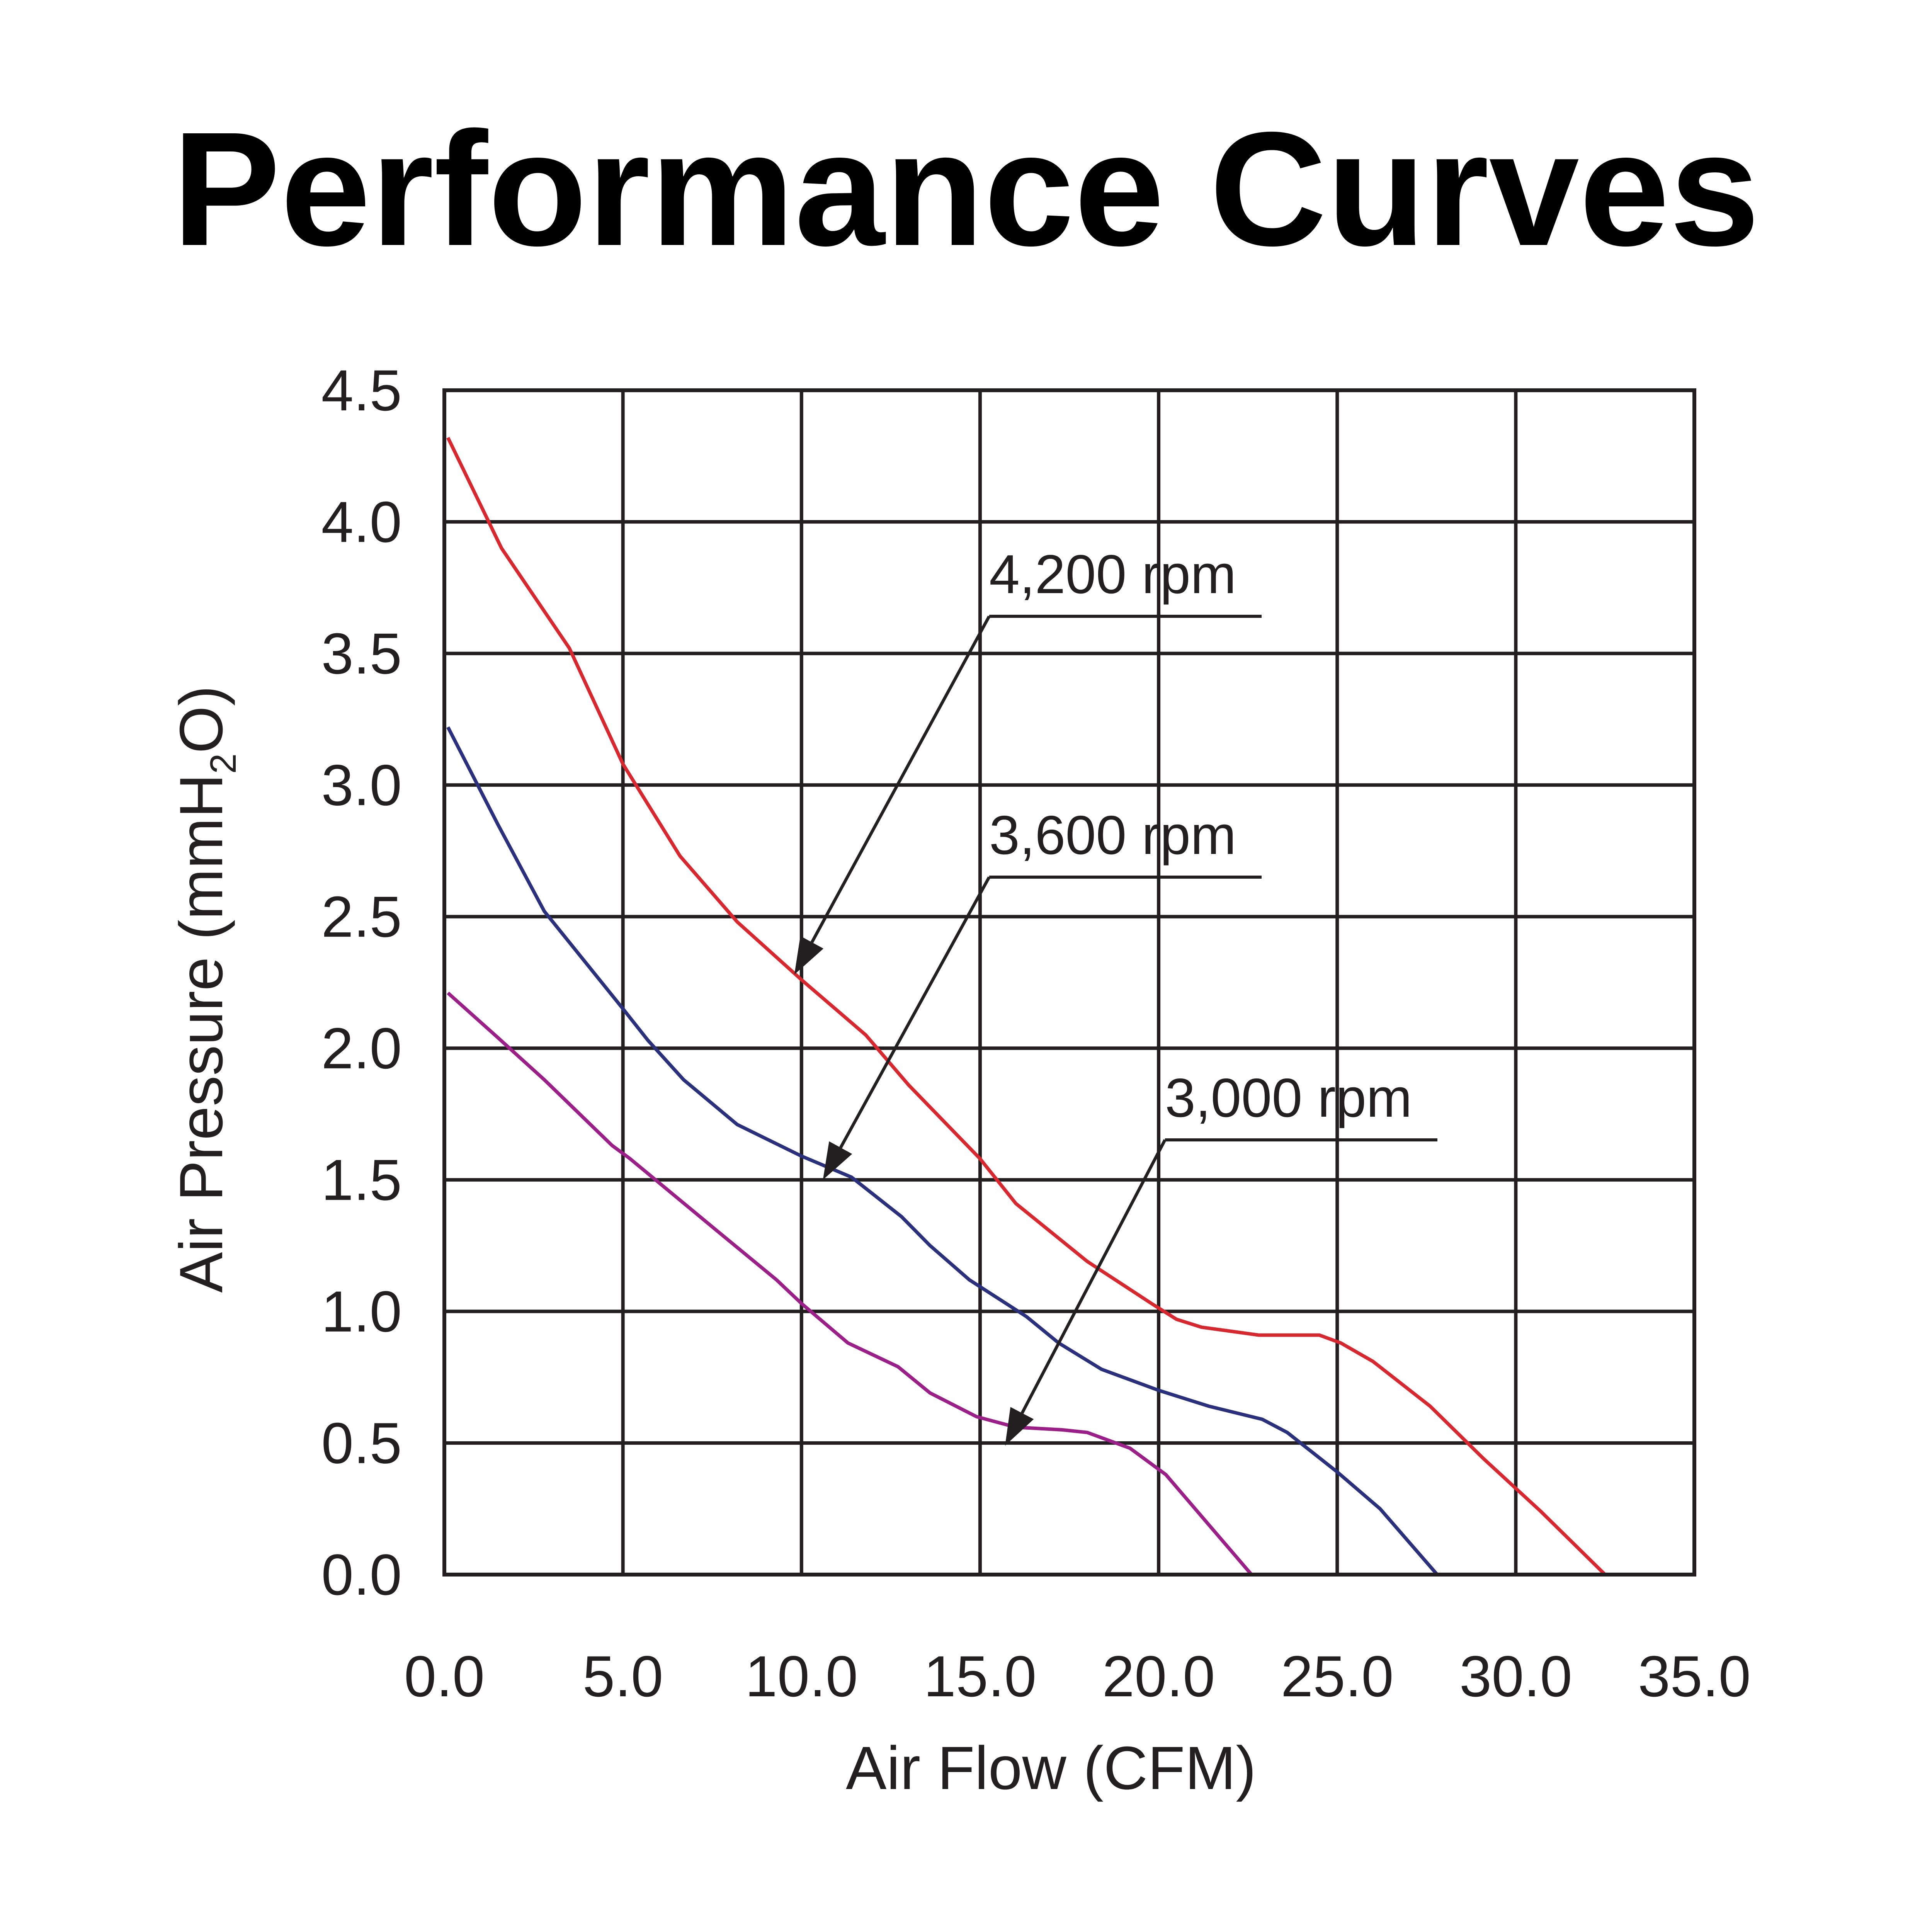 Image resolution: width=1932 pixels, height=1932 pixels. I want to click on y-axis-title-main: Air Pressure (mmH, so click(201, 1034).